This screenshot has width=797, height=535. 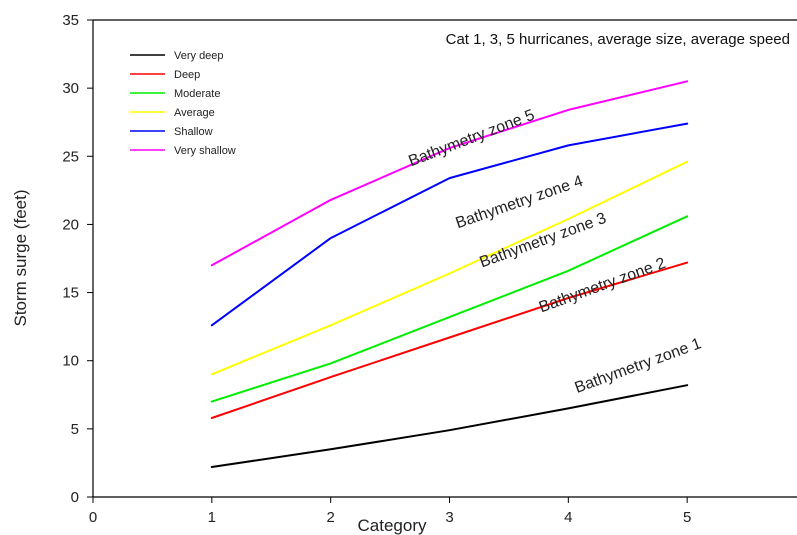 What do you see at coordinates (75, 429) in the screenshot?
I see `y-tick-label: 5` at bounding box center [75, 429].